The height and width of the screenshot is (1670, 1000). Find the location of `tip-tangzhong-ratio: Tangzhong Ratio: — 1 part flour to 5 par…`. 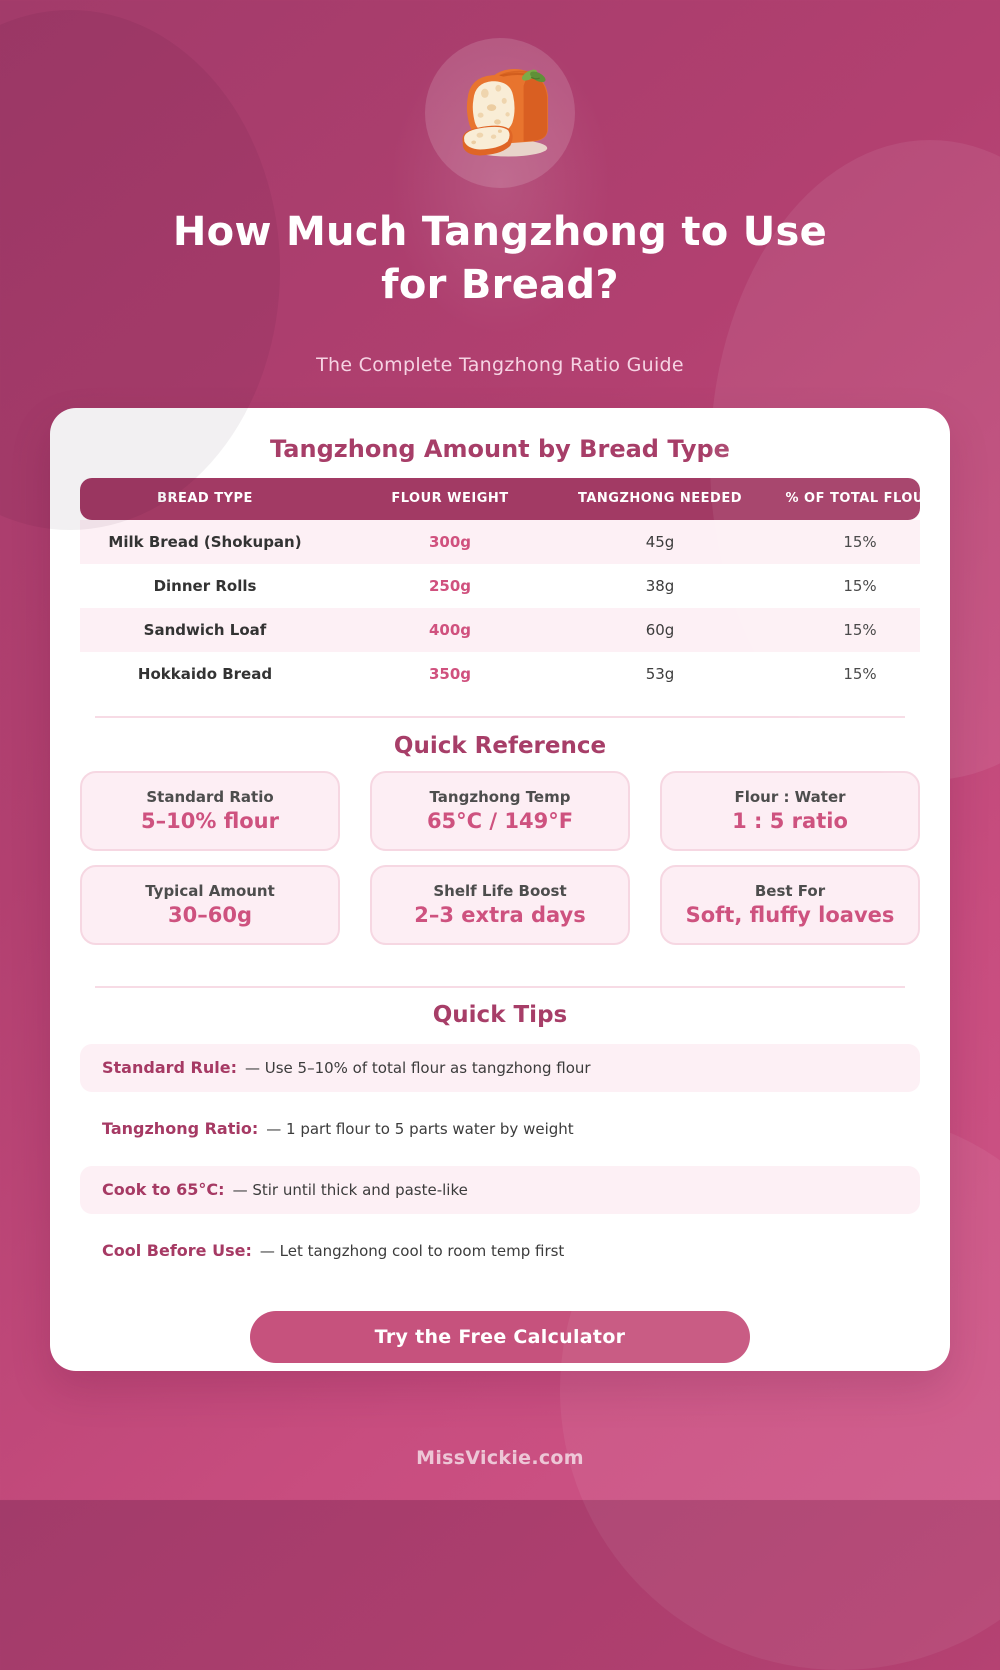

tip-tangzhong-ratio: Tangzhong Ratio: — 1 part flour to 5 par… is located at coordinates (500, 1129).